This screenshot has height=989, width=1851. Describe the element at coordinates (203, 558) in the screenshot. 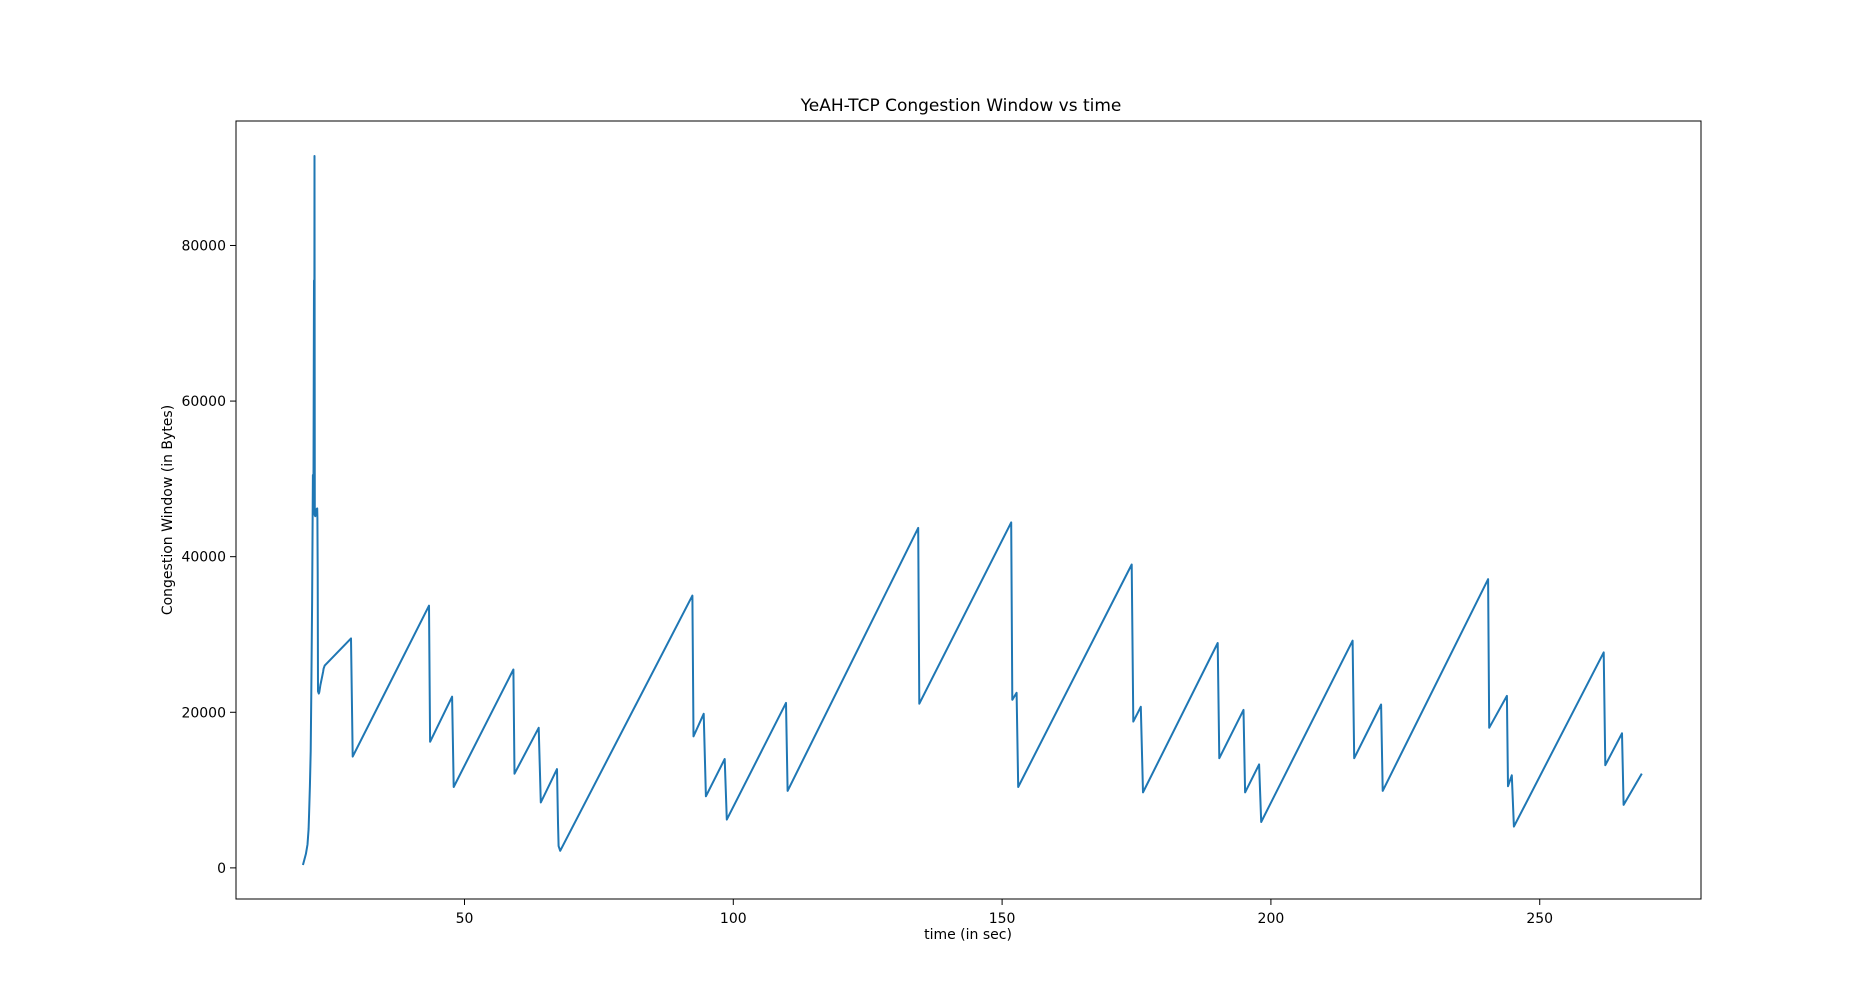

I see `y-tick-label: 40000` at that location.